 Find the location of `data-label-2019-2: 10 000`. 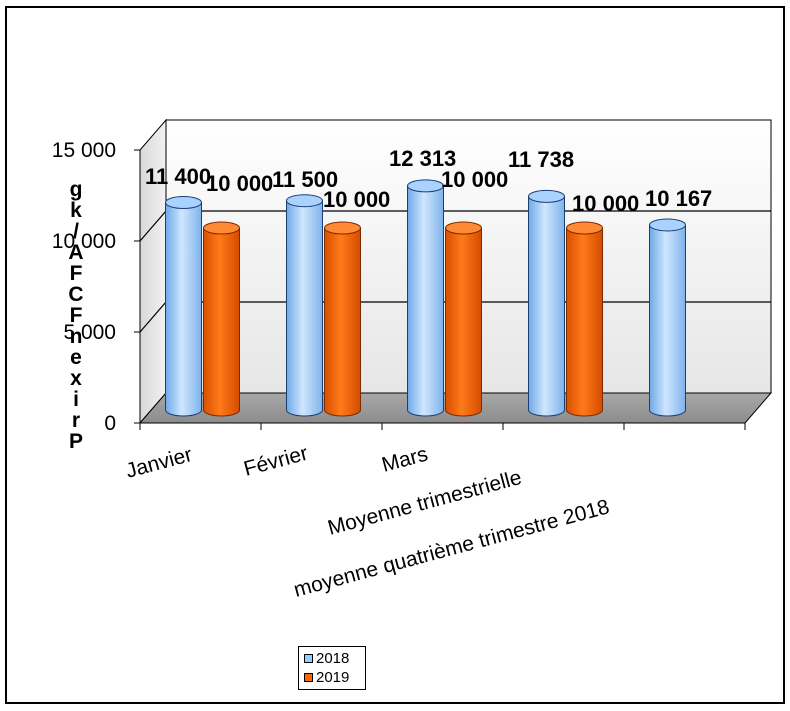

data-label-2019-2: 10 000 is located at coordinates (474, 179).